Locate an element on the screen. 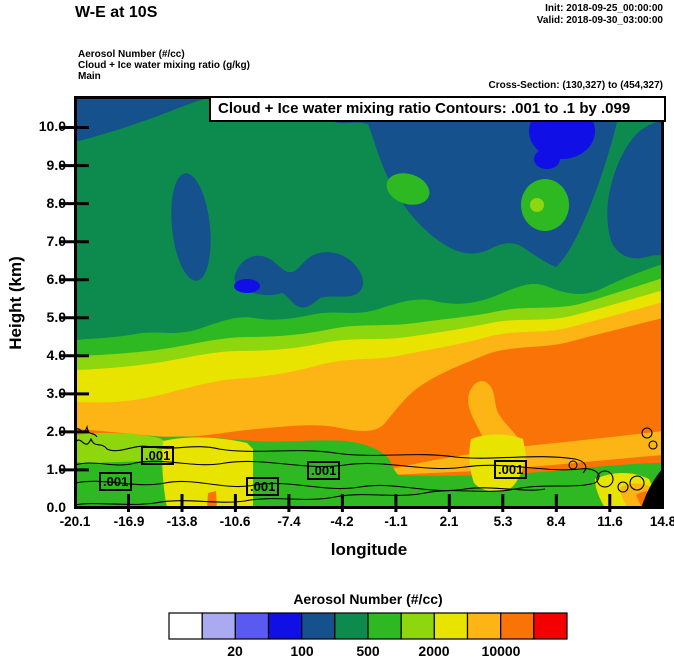 Image resolution: width=674 pixels, height=667 pixels. y-tick-label: 7.0 is located at coordinates (56, 241).